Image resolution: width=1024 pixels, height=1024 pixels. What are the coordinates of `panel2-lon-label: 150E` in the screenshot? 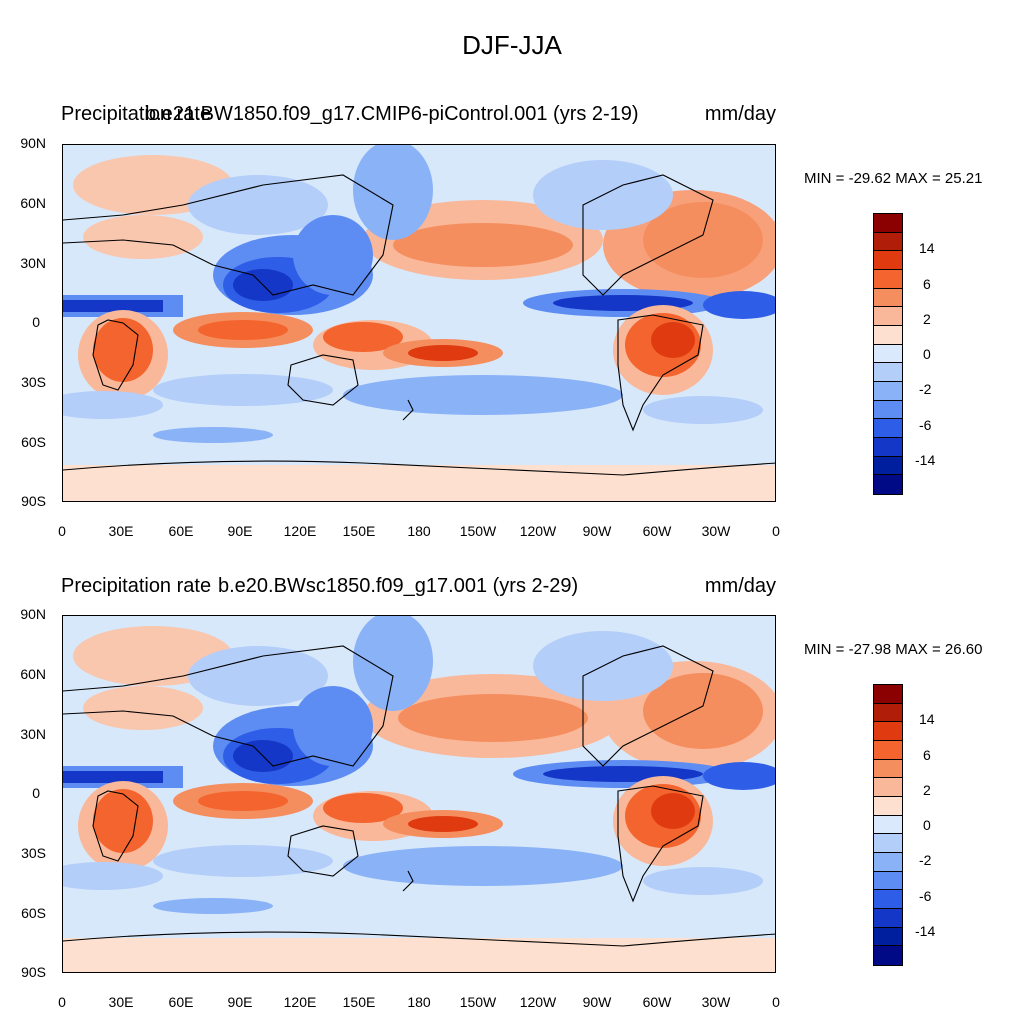 It's located at (359, 1002).